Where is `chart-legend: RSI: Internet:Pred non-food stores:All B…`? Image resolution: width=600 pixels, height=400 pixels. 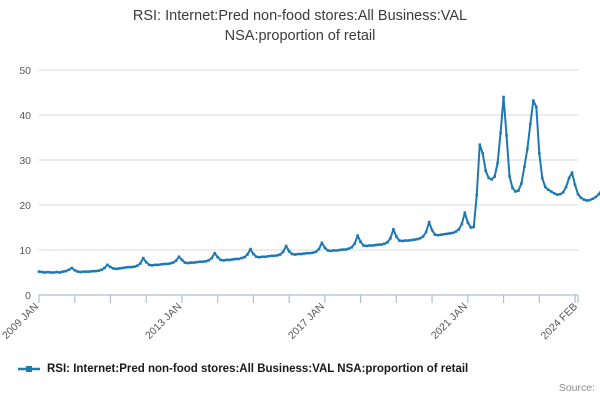 chart-legend: RSI: Internet:Pred non-food stores:All B… is located at coordinates (243, 369).